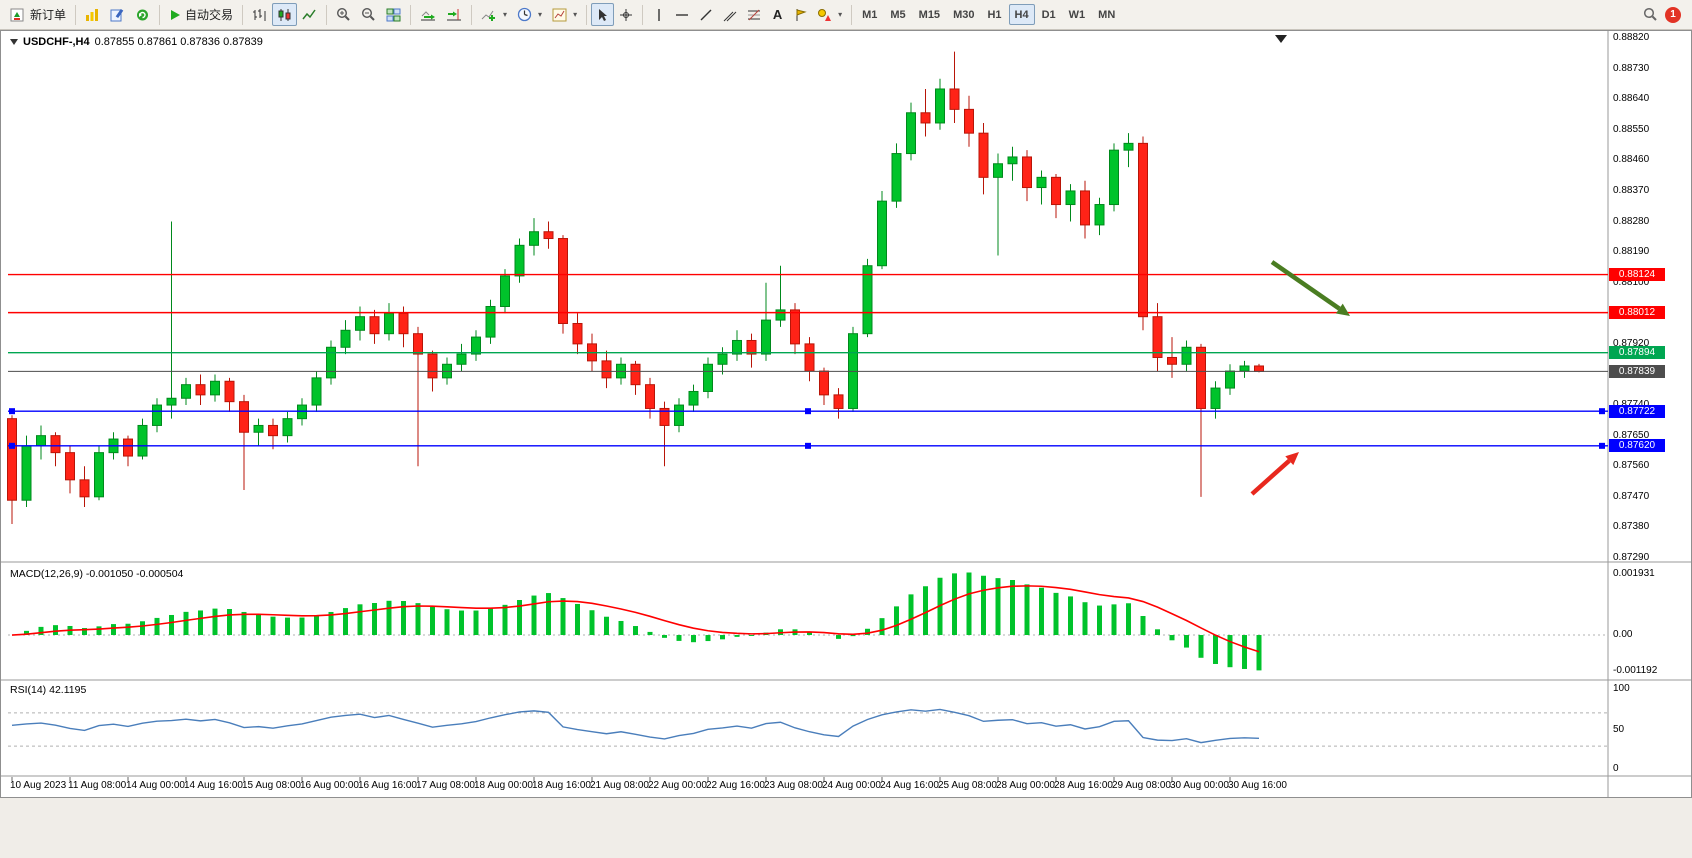 The width and height of the screenshot is (1692, 858). I want to click on shapes-button, so click(829, 14).